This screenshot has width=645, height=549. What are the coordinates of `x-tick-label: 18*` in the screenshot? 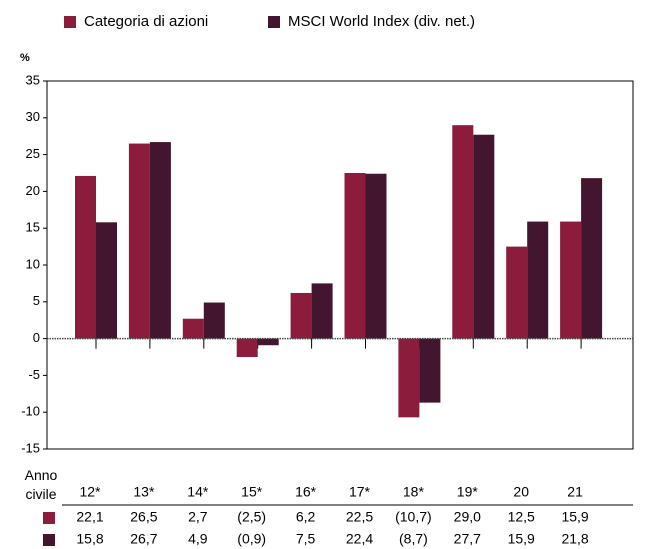 It's located at (414, 492).